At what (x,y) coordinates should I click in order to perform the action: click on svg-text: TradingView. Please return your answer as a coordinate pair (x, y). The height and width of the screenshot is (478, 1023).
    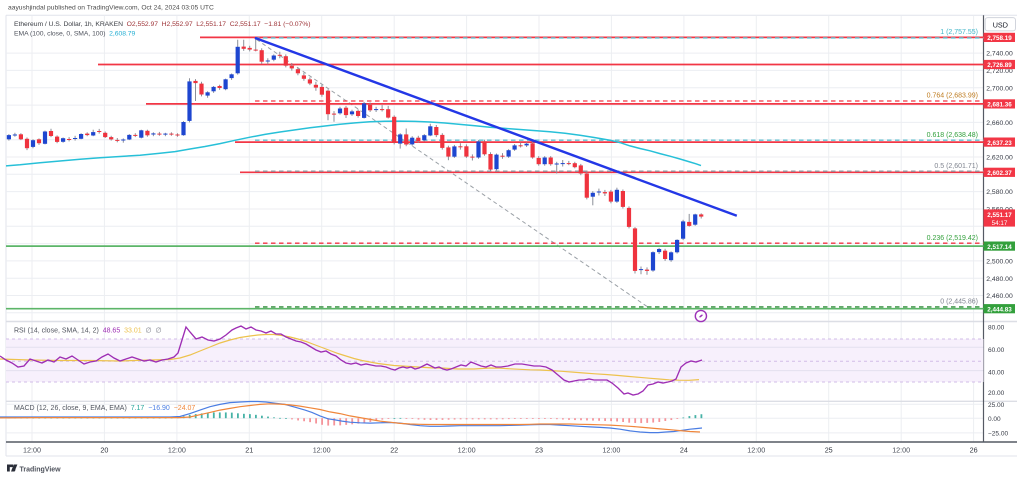
    Looking at the image, I should click on (41, 469).